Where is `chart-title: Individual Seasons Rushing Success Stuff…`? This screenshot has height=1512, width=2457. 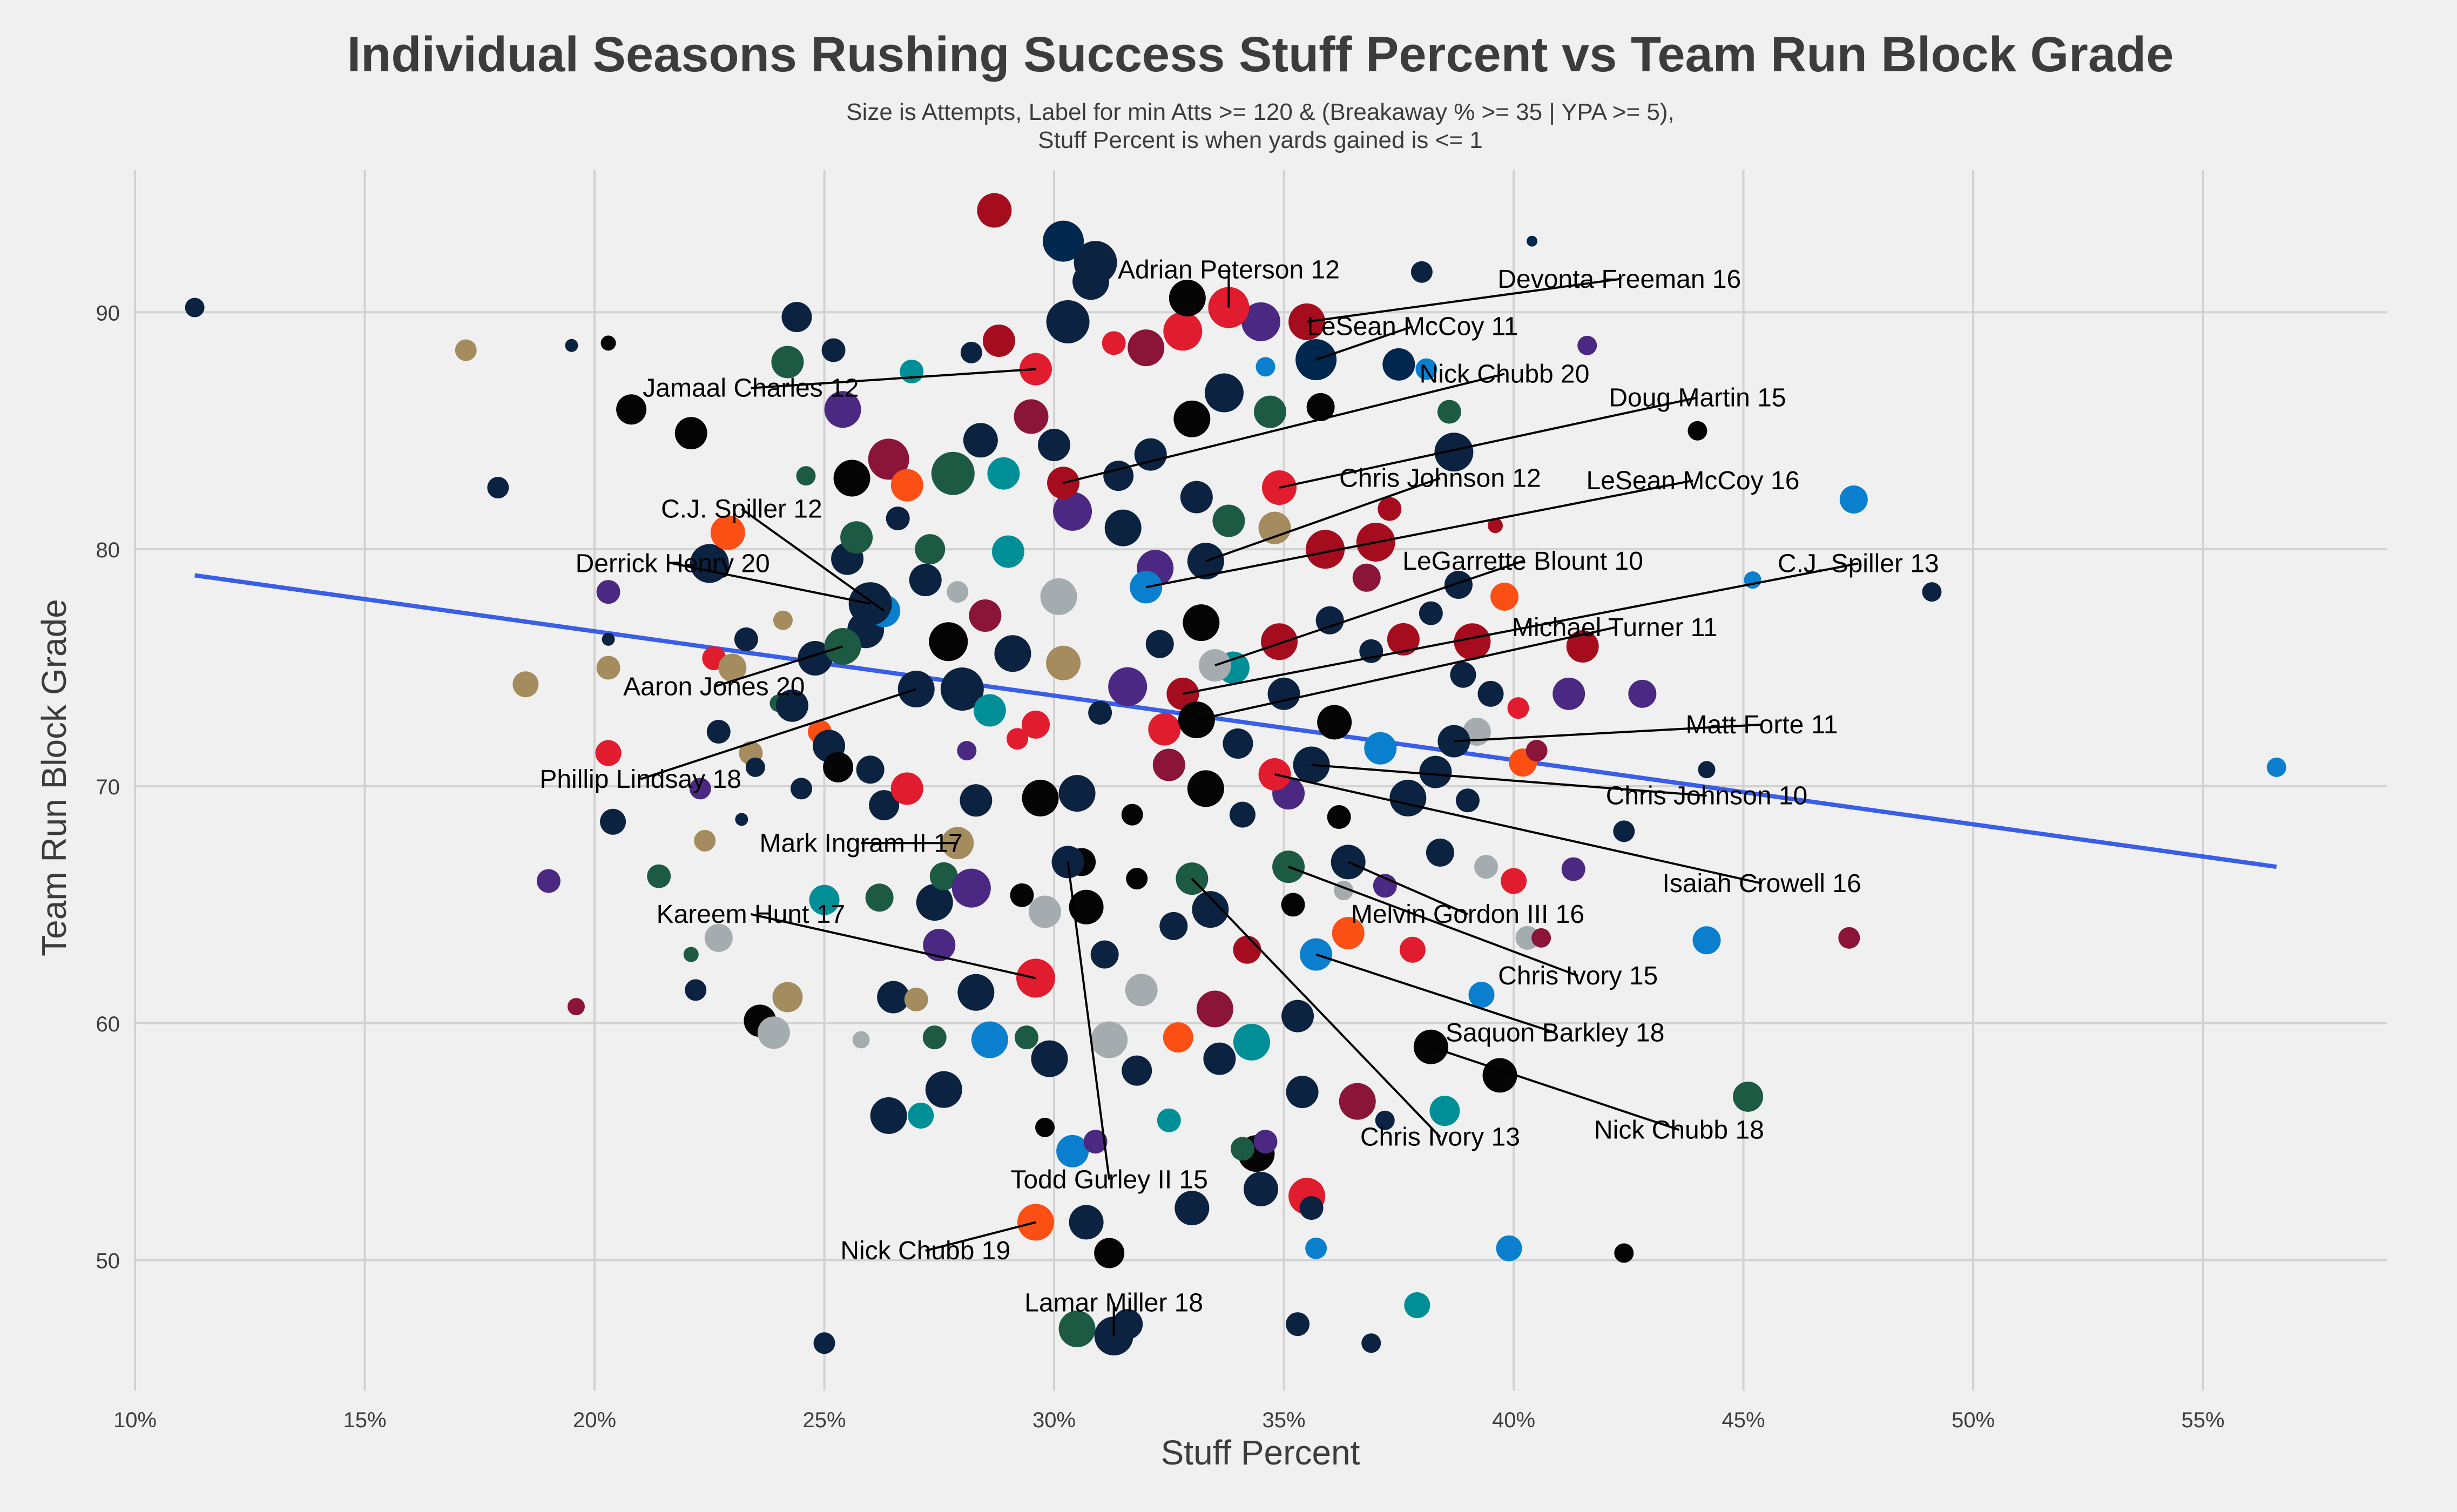
chart-title: Individual Seasons Rushing Success Stuff… is located at coordinates (1260, 54).